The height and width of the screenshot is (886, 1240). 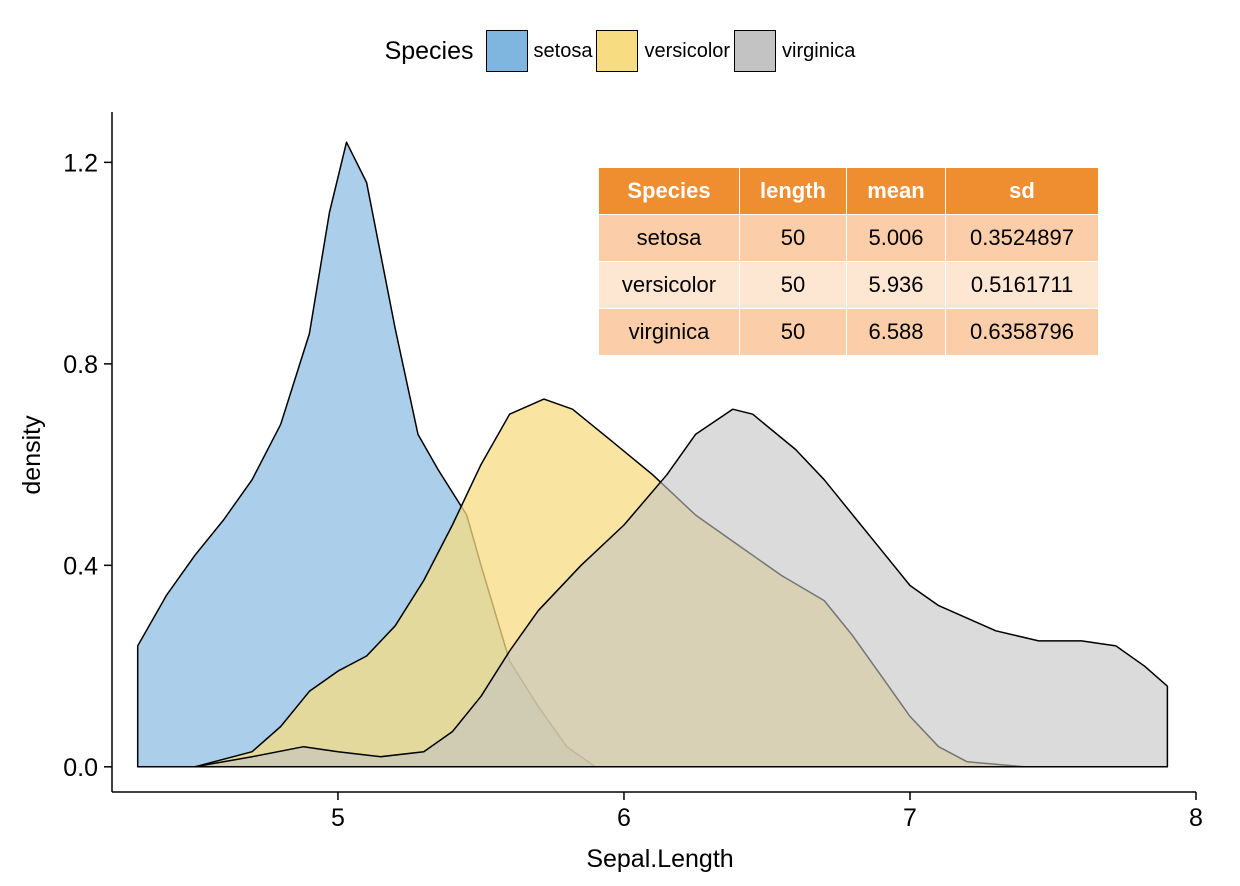 I want to click on x-tick-label: 6, so click(x=624, y=818).